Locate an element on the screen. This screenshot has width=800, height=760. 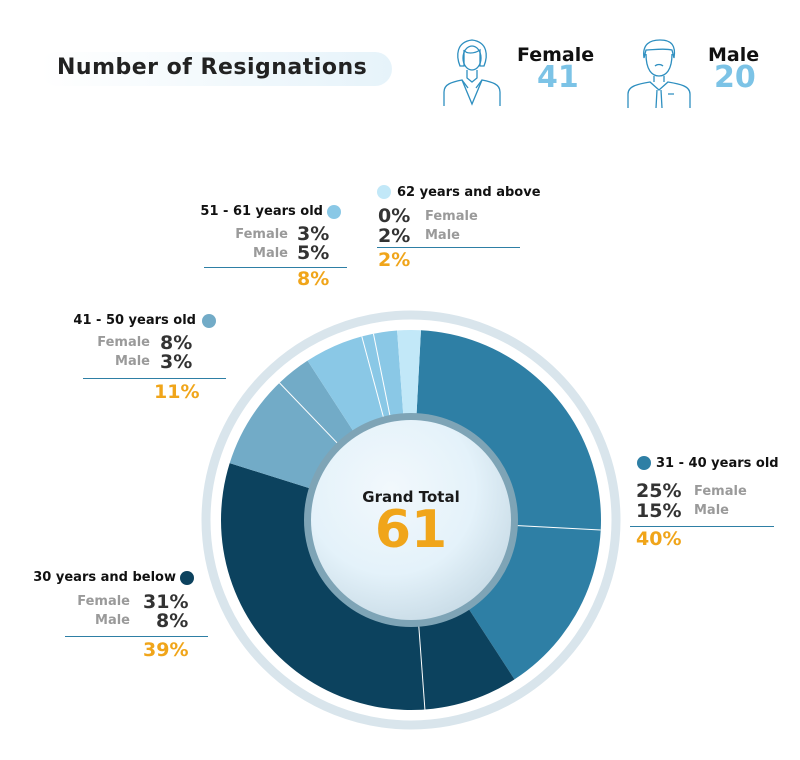
male-count: 20 is located at coordinates (735, 77).